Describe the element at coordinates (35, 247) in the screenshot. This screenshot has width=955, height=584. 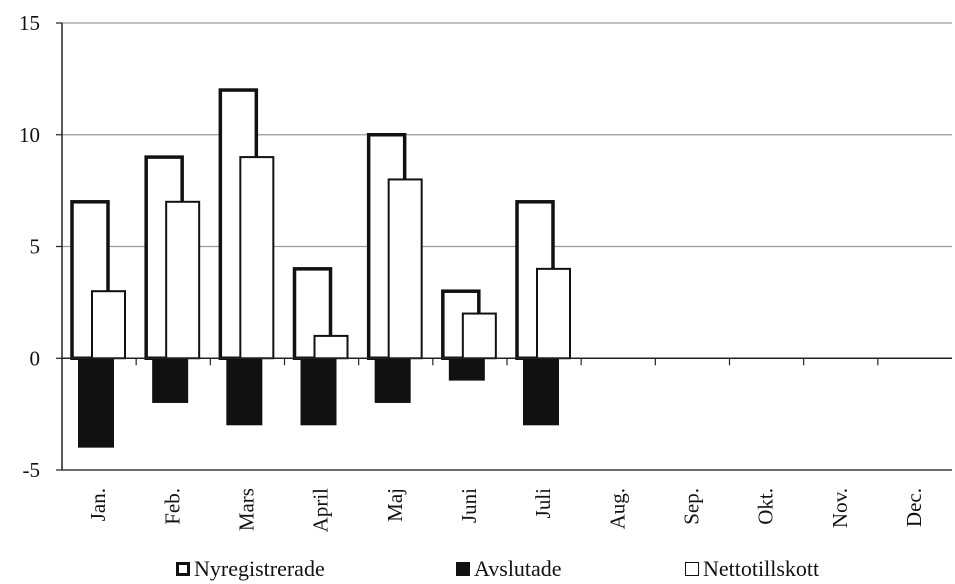
I see `y-tick-label: 5` at that location.